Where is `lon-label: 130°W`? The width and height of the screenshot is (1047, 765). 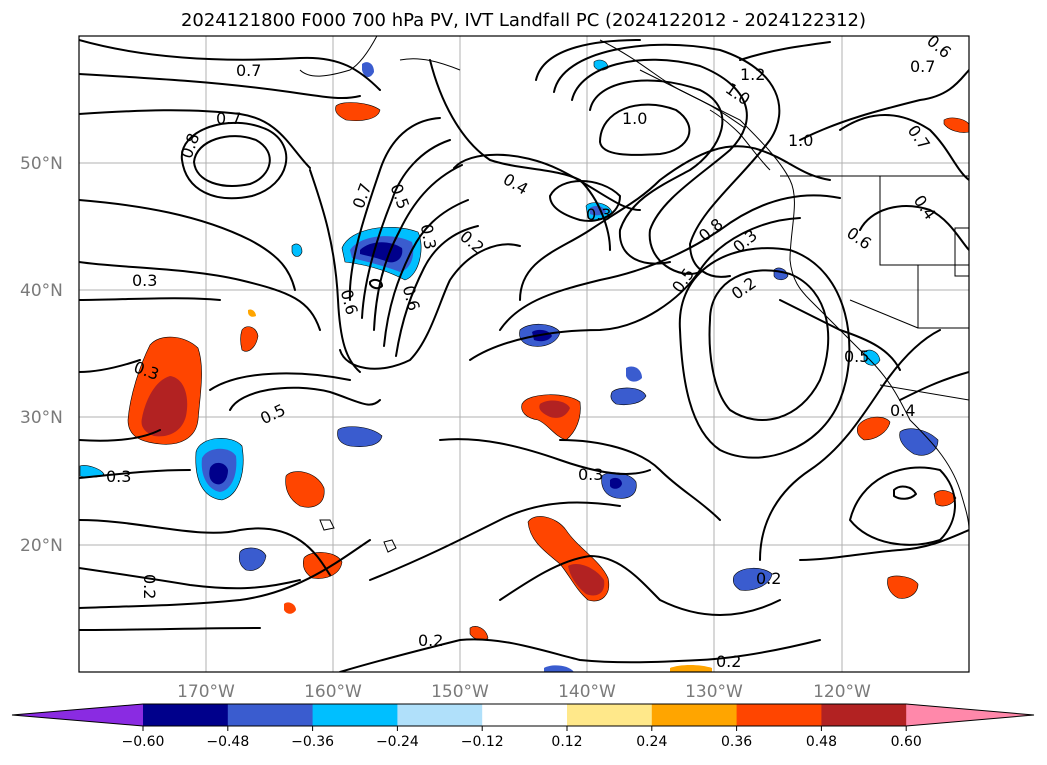 lon-label: 130°W is located at coordinates (714, 692).